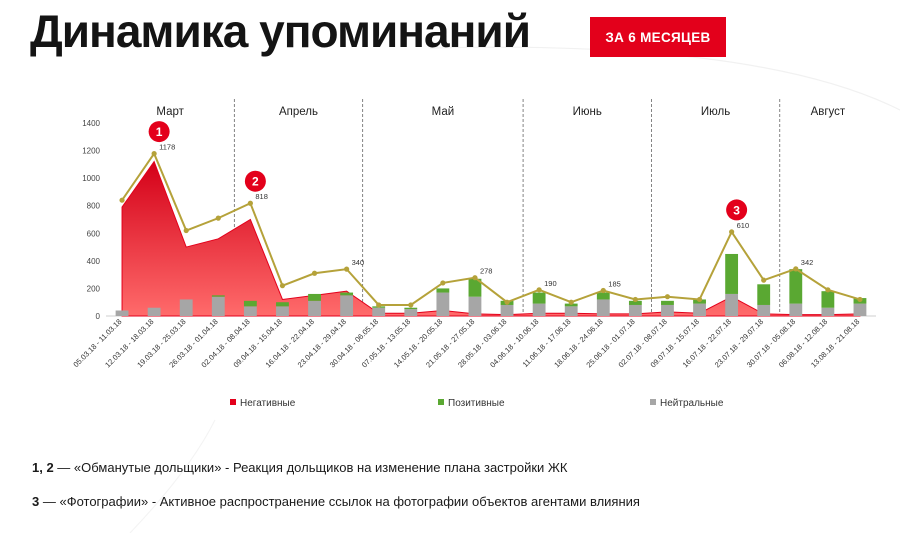  I want to click on data-label: 342, so click(807, 262).